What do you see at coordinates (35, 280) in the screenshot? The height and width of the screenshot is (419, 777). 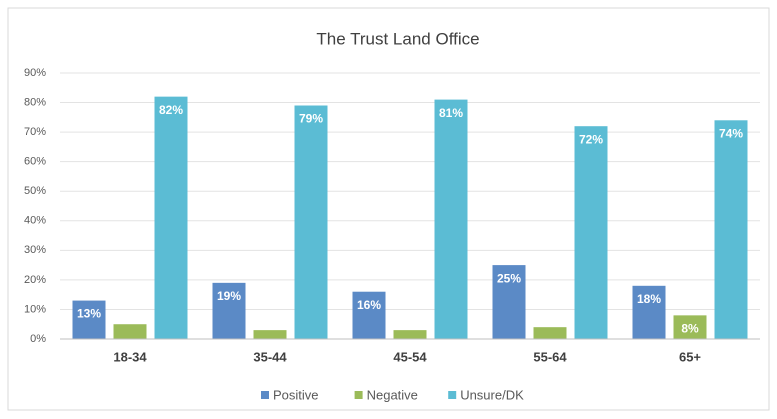 I see `y-tick-label: 20%` at bounding box center [35, 280].